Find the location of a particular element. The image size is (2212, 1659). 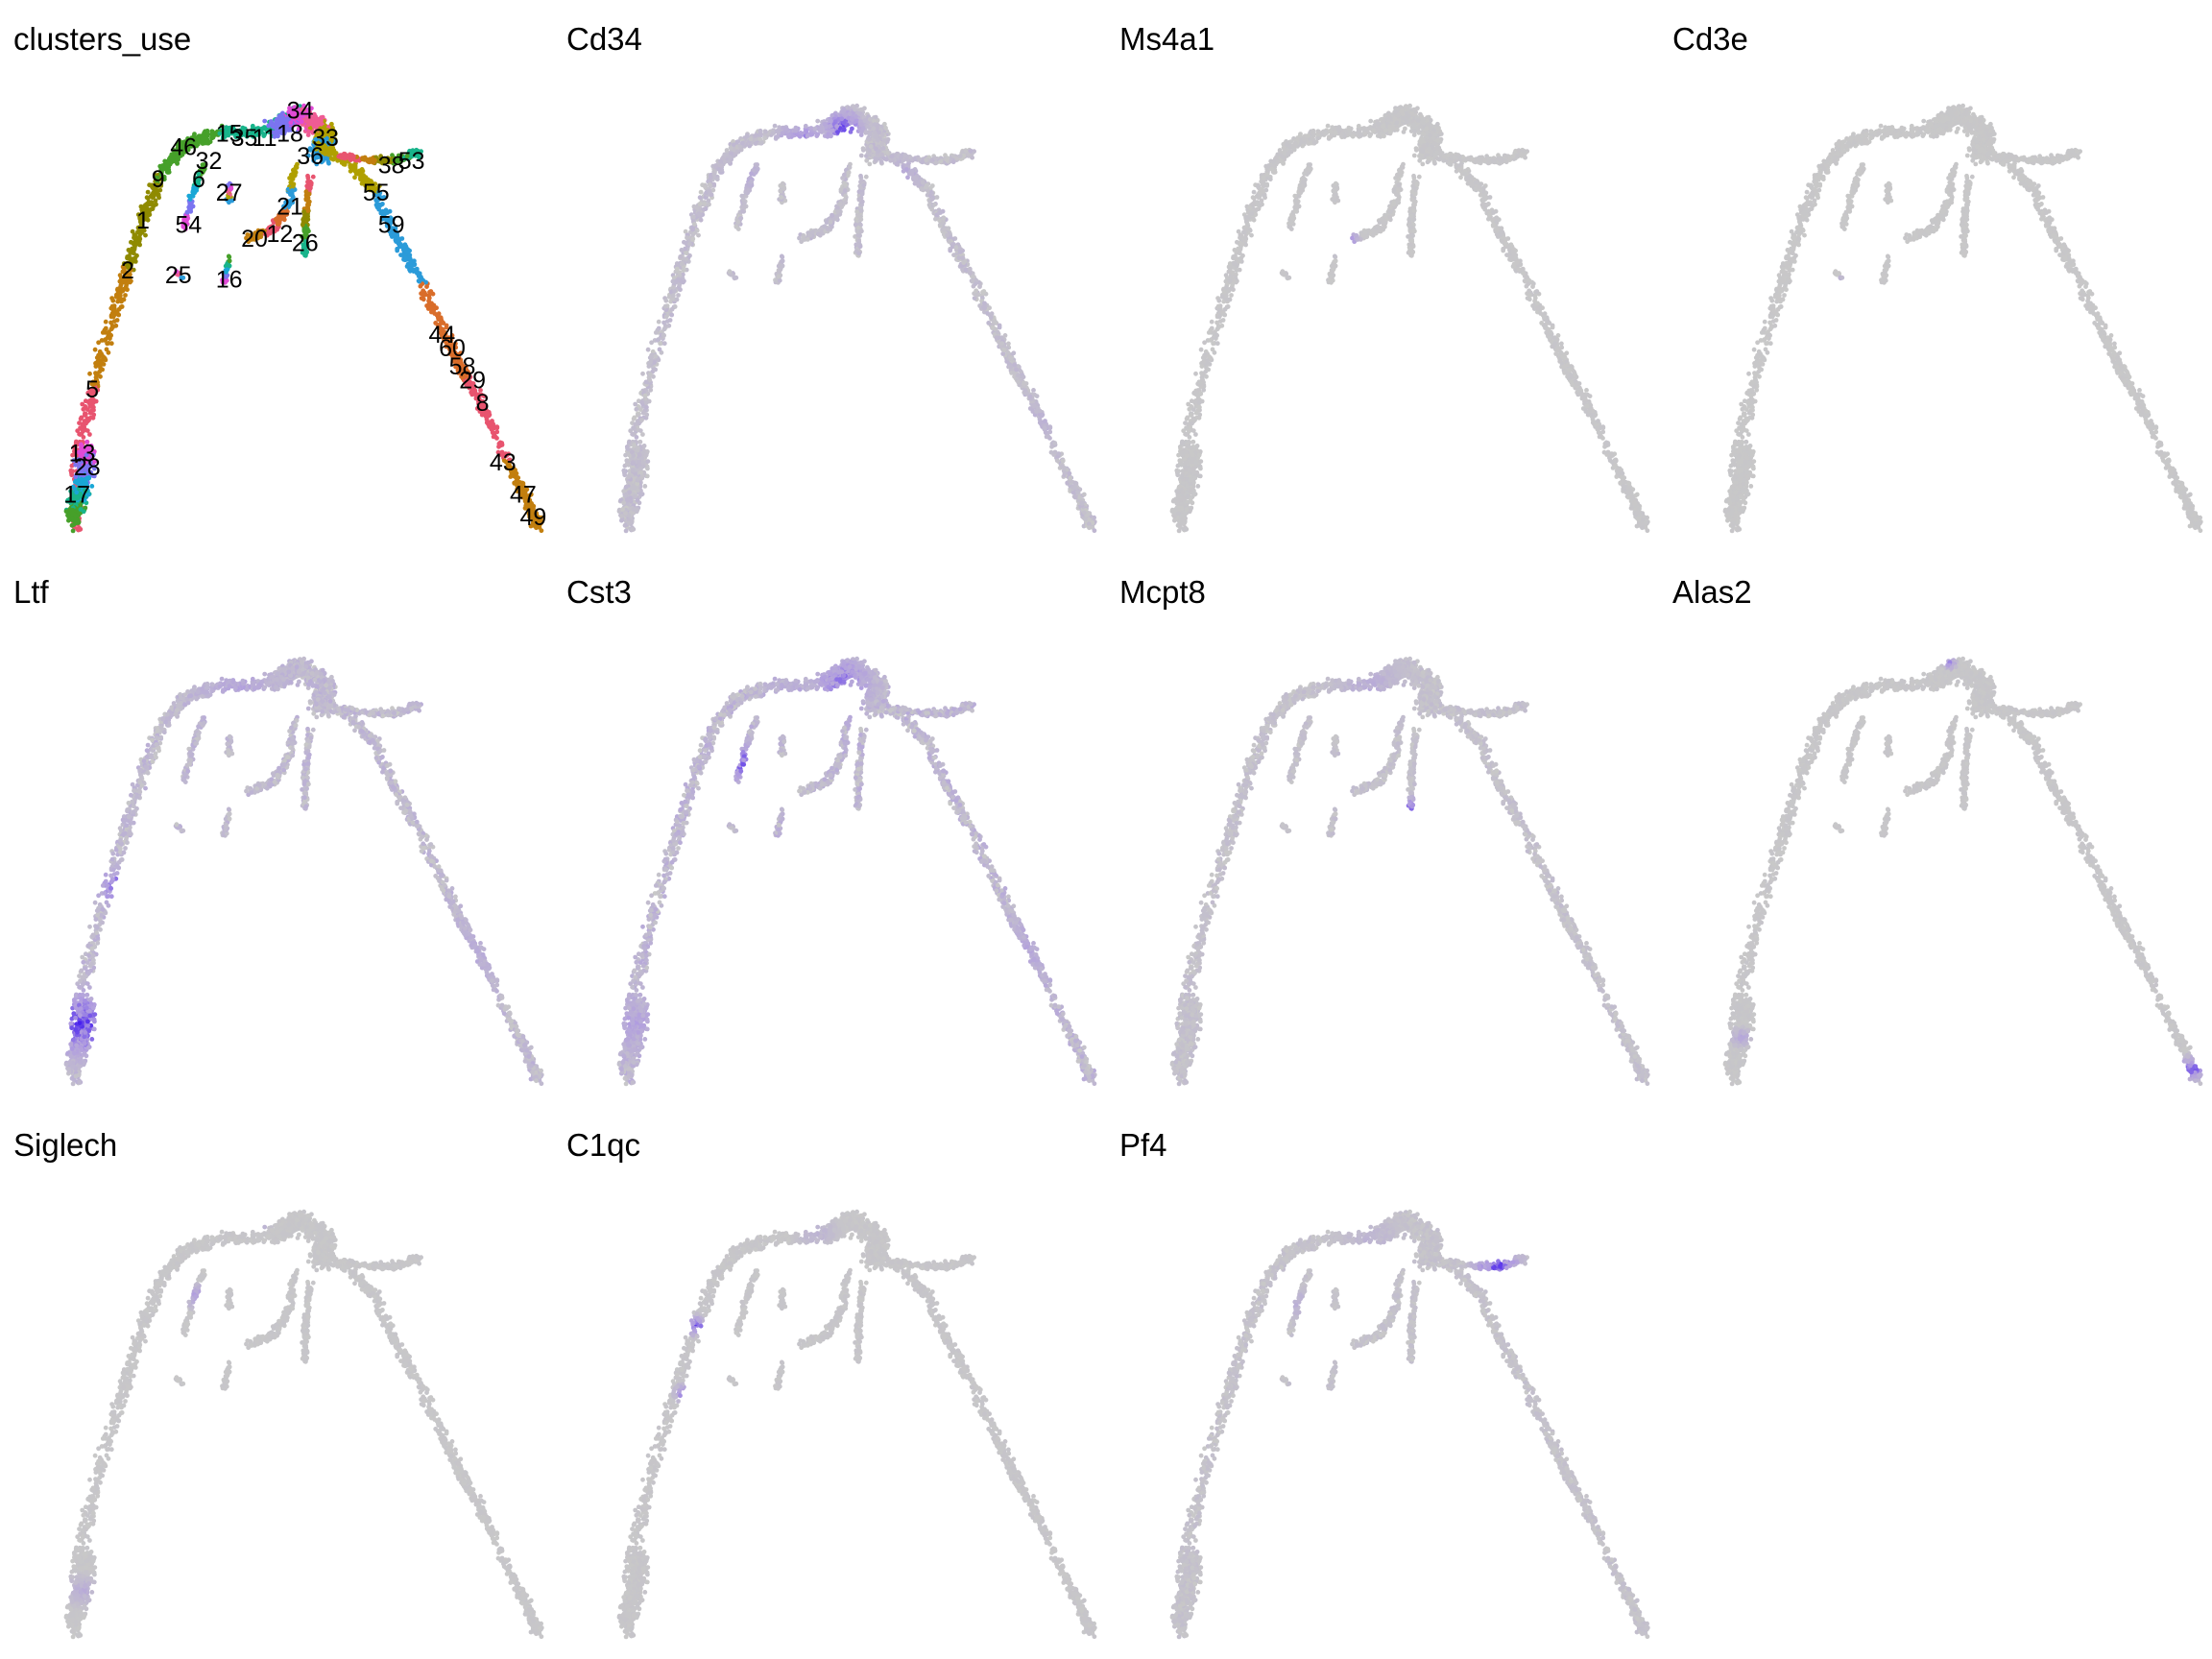

cluster-label: 1 is located at coordinates (143, 220).